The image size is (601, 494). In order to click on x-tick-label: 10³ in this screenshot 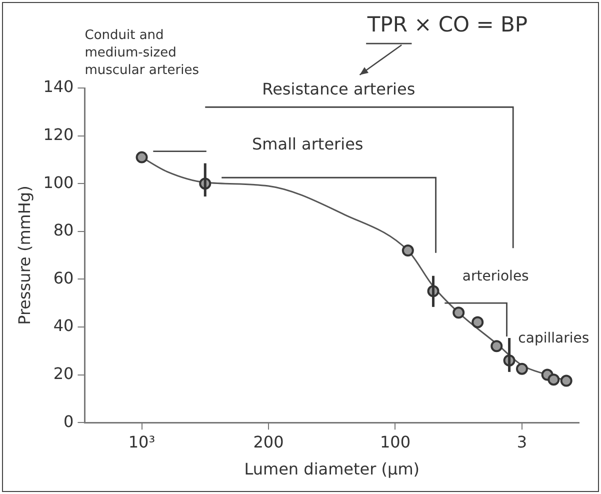, I will do `click(142, 442)`.